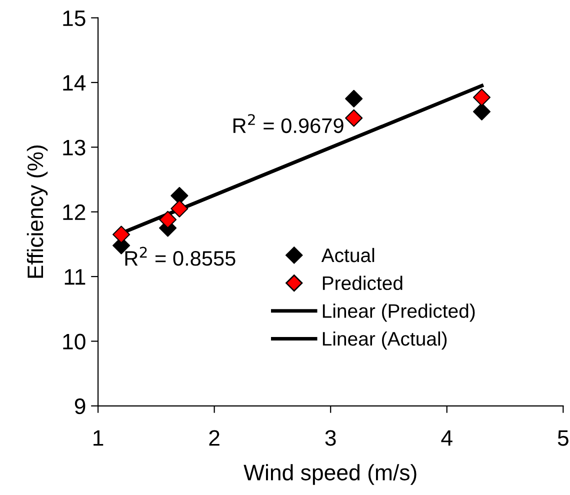 The height and width of the screenshot is (495, 570). I want to click on y-tick-label: 10, so click(74, 342).